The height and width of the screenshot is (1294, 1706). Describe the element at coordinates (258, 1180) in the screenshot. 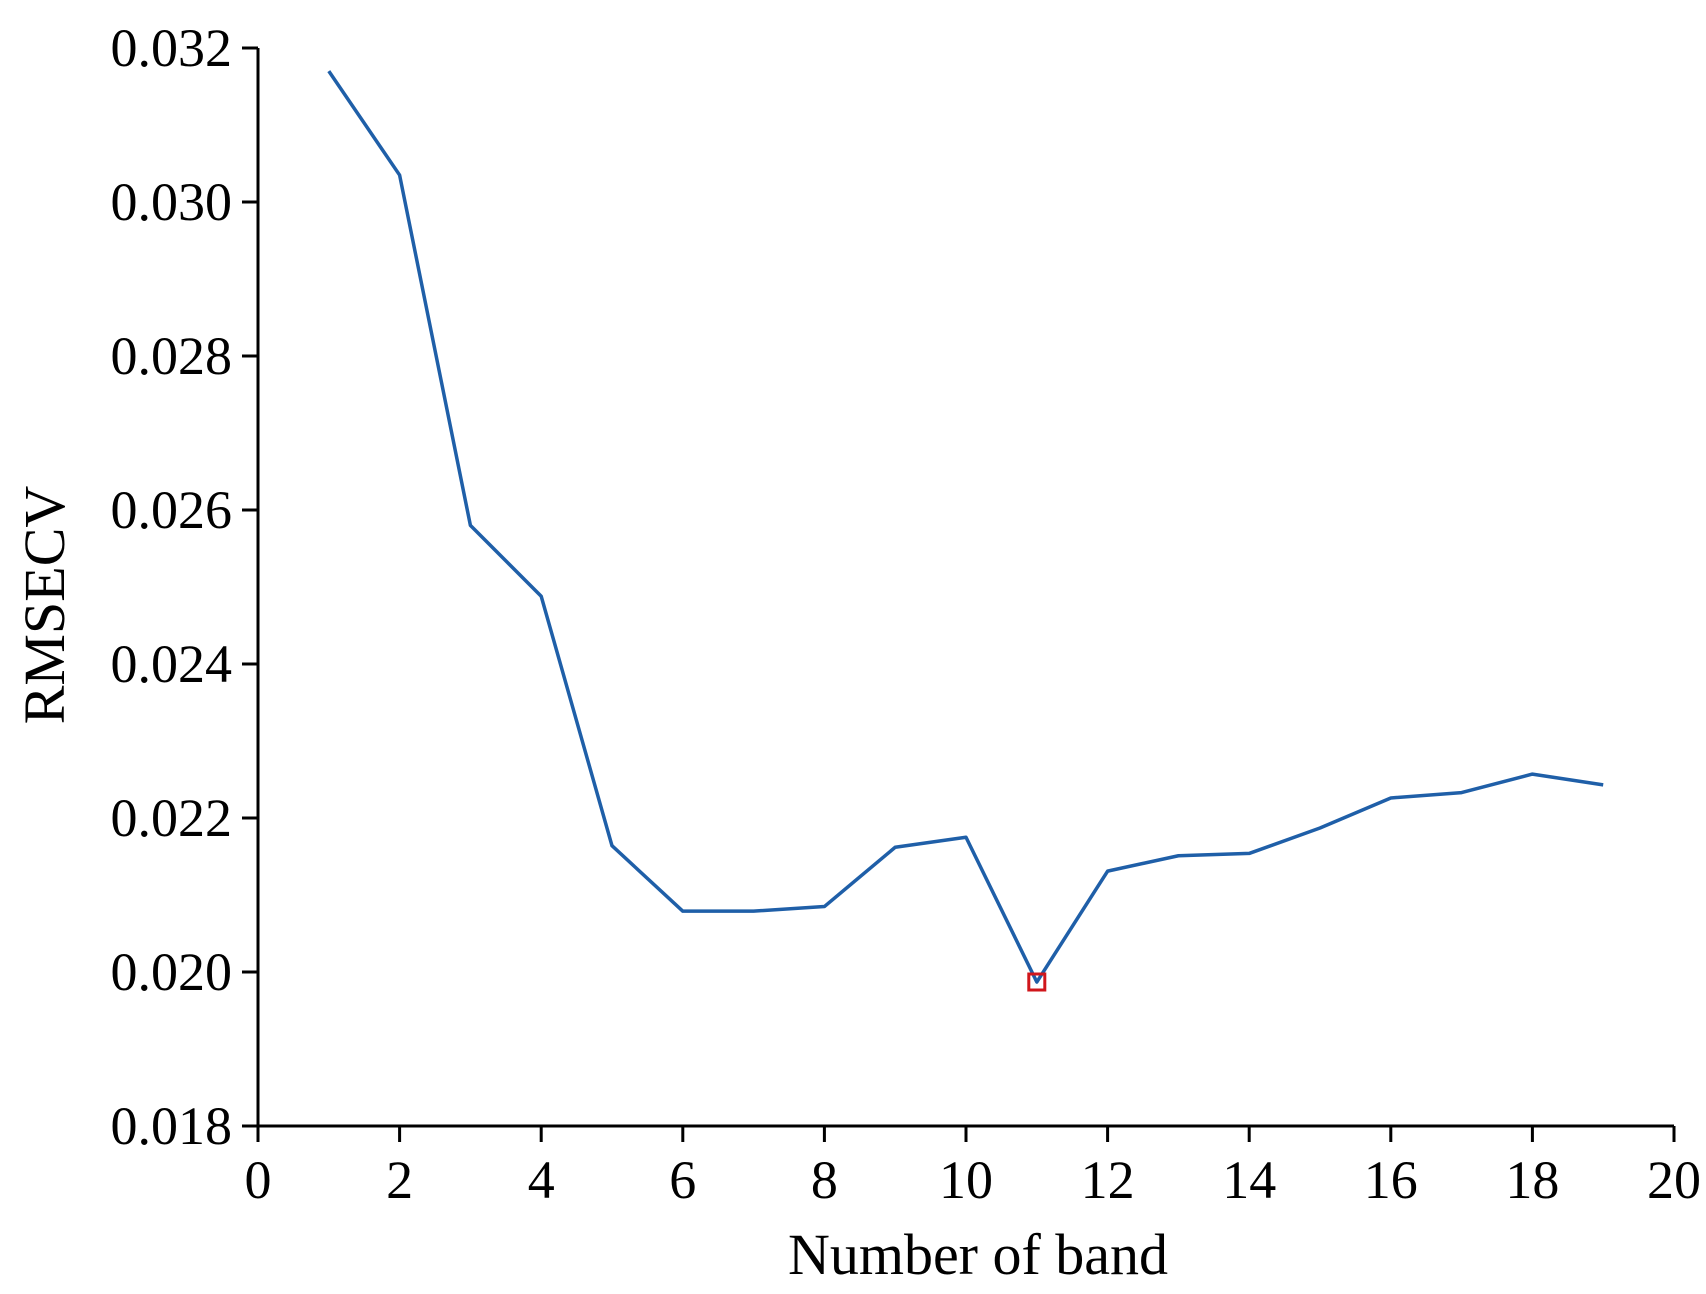

I see `x-tick-label: 0` at that location.